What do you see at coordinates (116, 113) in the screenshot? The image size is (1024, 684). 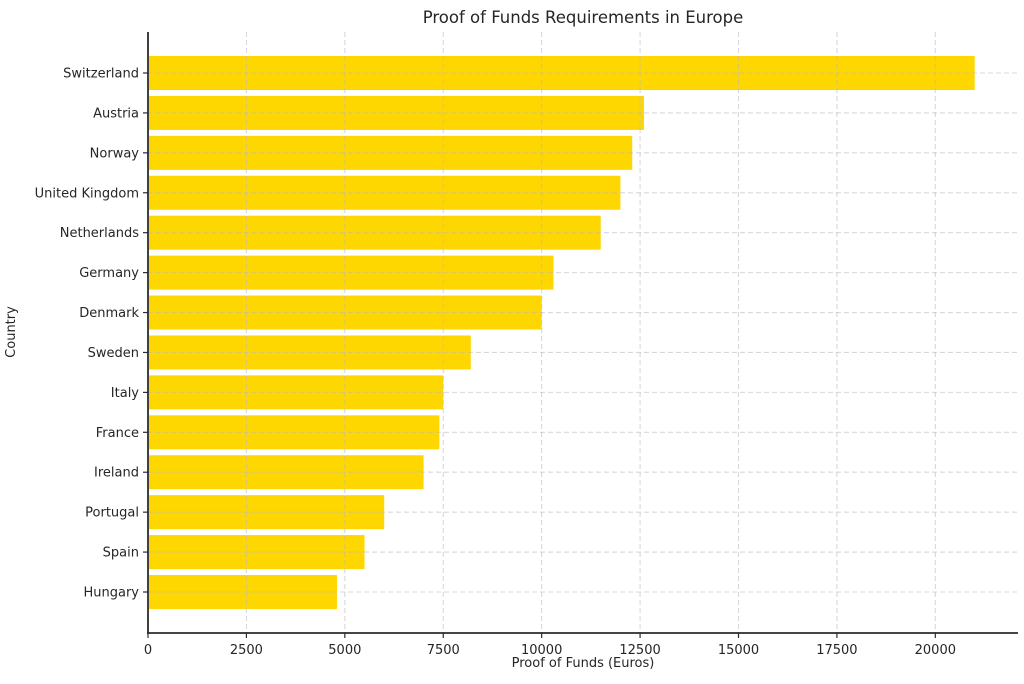 I see `ytick-label-austria: Austria` at bounding box center [116, 113].